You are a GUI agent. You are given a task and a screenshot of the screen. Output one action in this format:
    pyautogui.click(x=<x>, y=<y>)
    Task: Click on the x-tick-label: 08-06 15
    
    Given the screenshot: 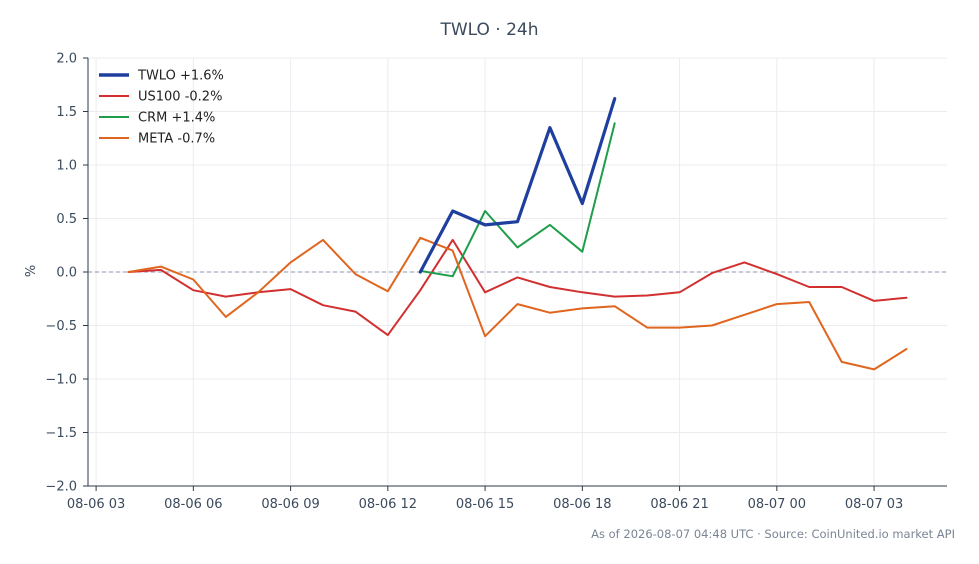 What is the action you would take?
    pyautogui.click(x=485, y=504)
    